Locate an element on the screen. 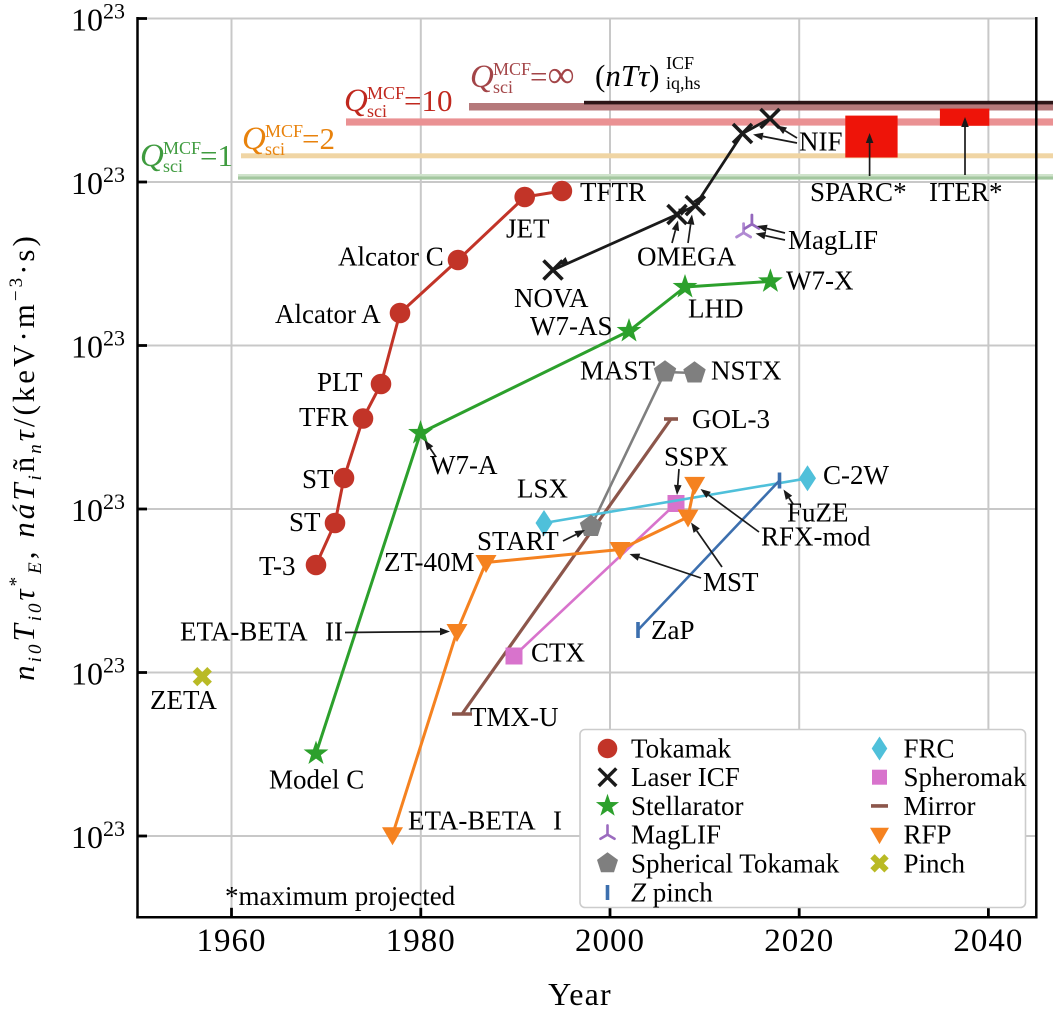 This screenshot has height=1020, width=1053. svg-text: iq,hs is located at coordinates (683, 83).